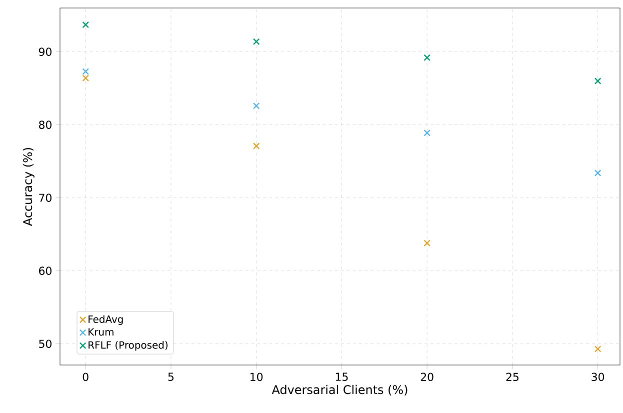  What do you see at coordinates (598, 377) in the screenshot?
I see `x-tick-label: 30` at bounding box center [598, 377].